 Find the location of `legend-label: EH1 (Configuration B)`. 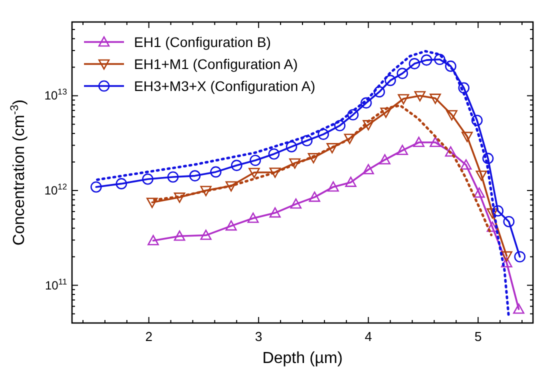

legend-label: EH1 (Configuration B) is located at coordinates (202, 42).